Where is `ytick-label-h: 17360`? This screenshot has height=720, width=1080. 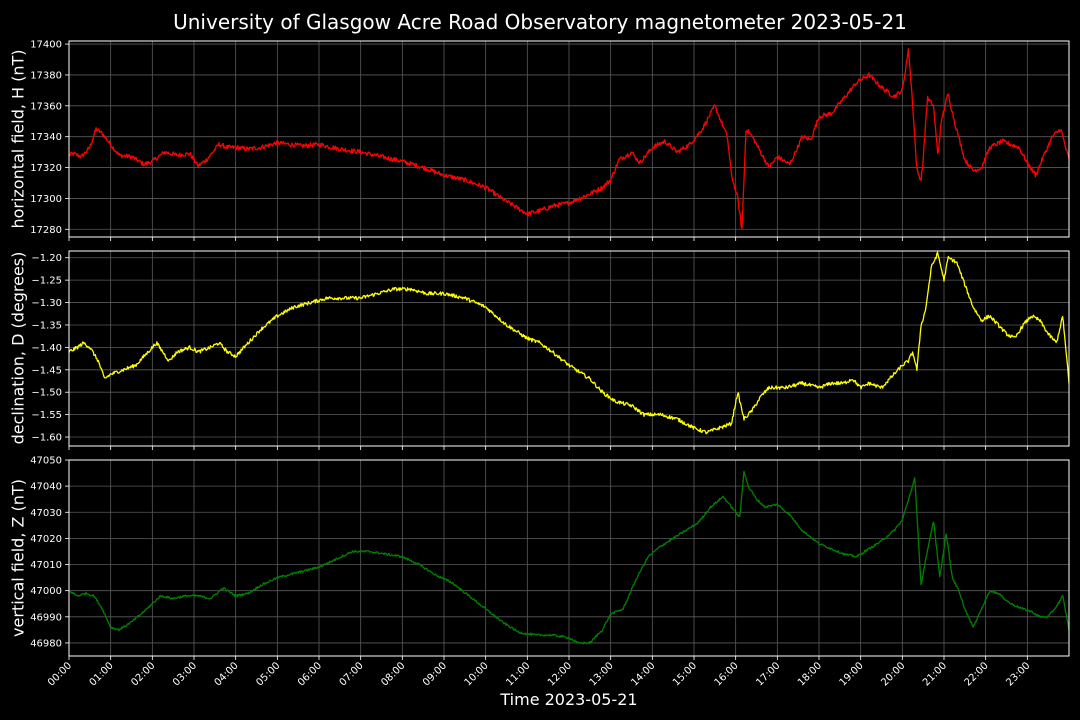
ytick-label-h: 17360 is located at coordinates (46, 106).